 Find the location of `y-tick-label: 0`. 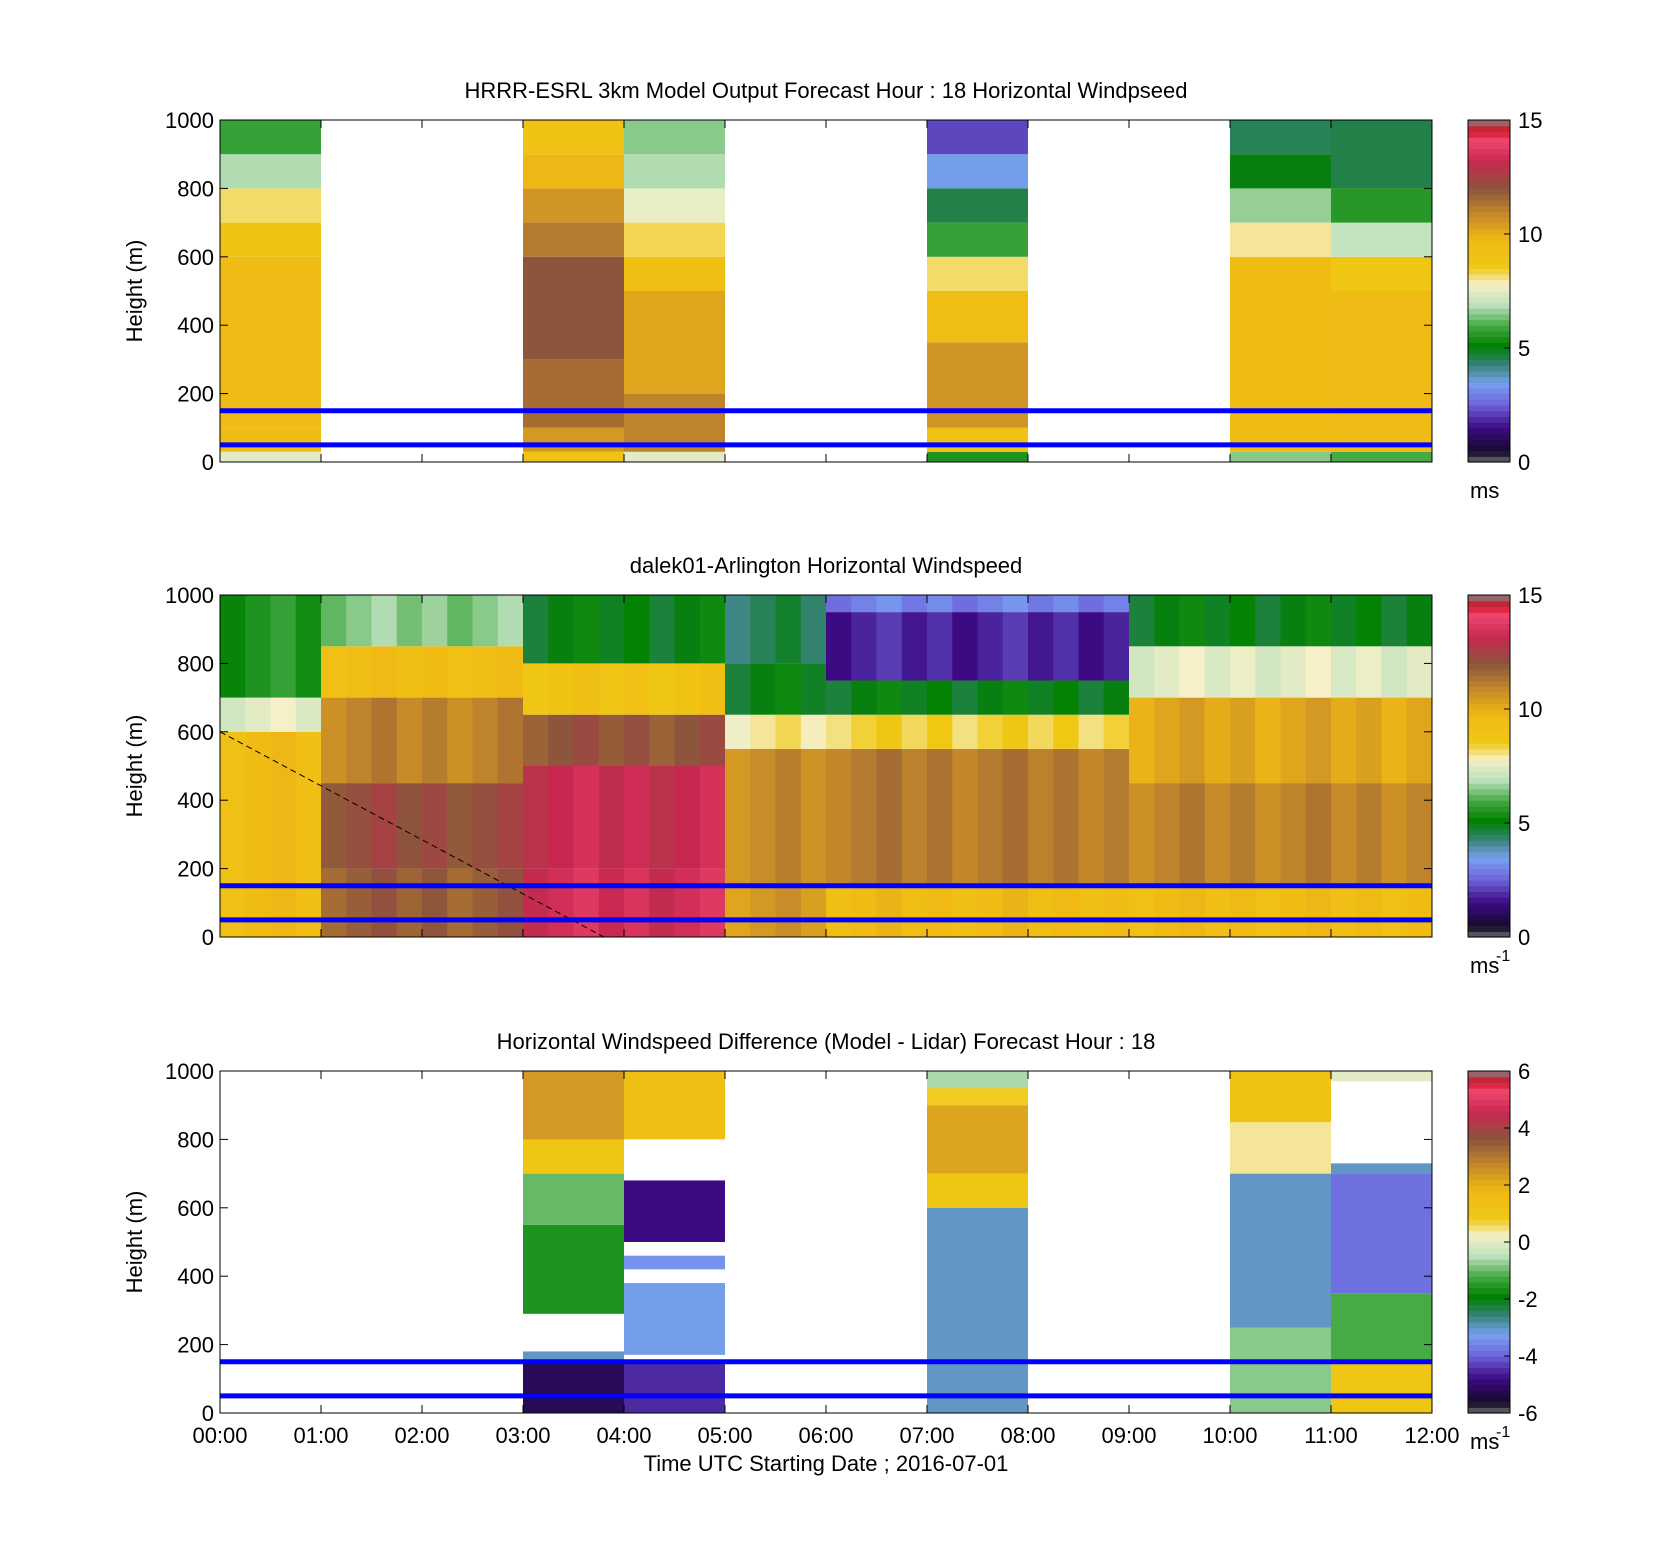

y-tick-label: 0 is located at coordinates (208, 937).